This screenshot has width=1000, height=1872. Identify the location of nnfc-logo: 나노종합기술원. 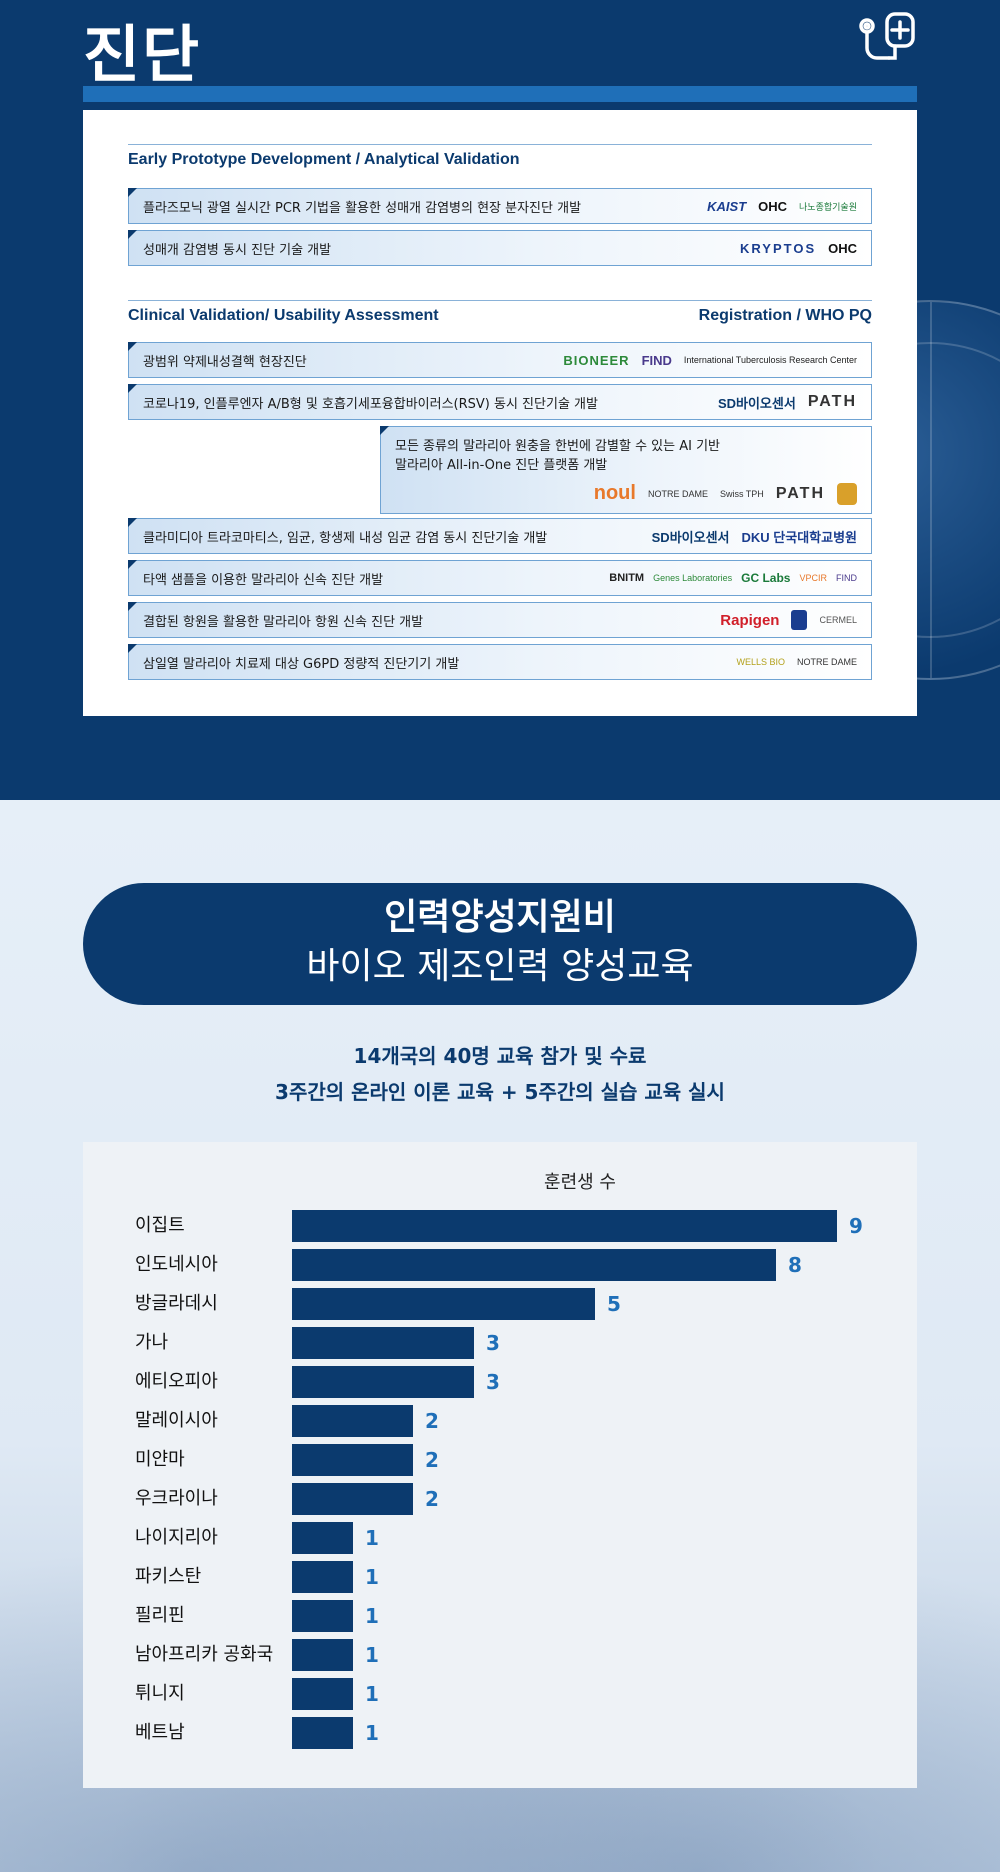
(828, 206).